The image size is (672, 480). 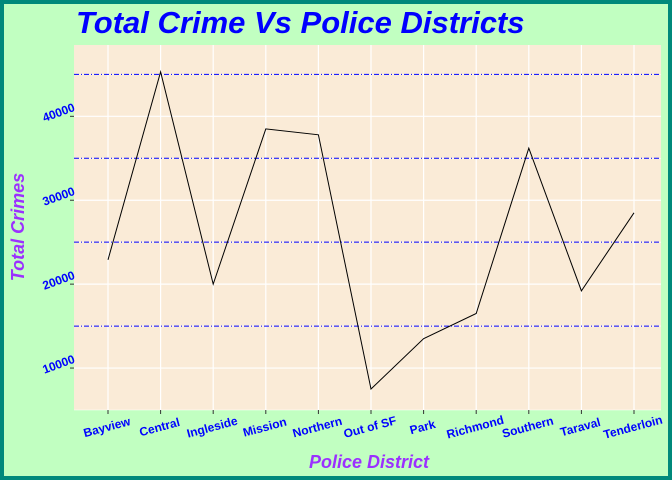 What do you see at coordinates (633, 427) in the screenshot?
I see `x-tick-label: Tenderloin` at bounding box center [633, 427].